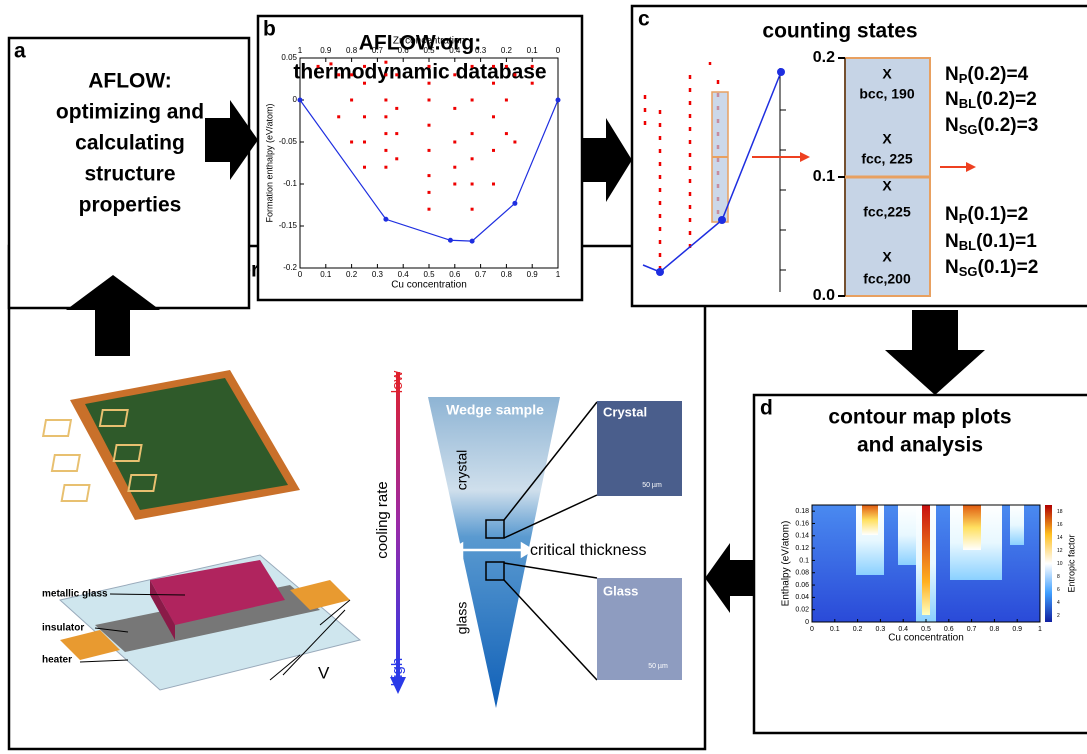 The image size is (1087, 754). Describe the element at coordinates (972, 629) in the screenshot. I see `x-tick-label: 0.7` at that location.